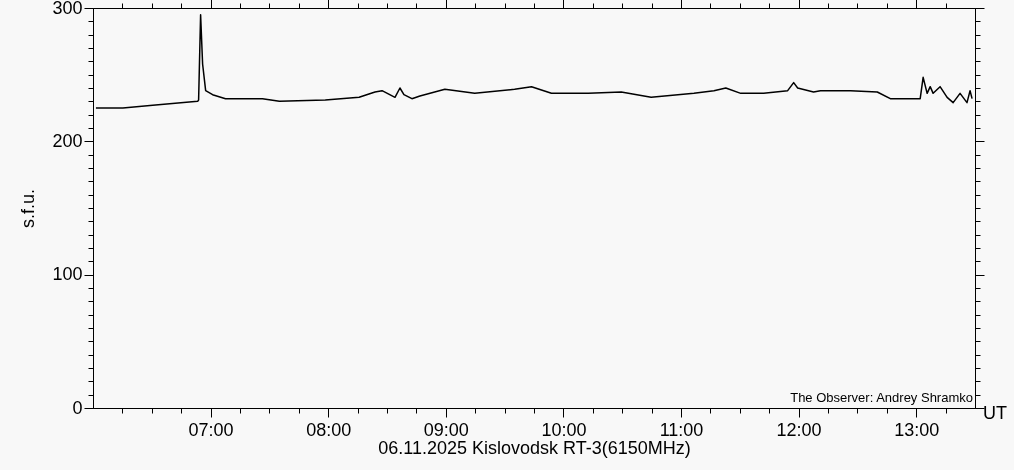 Image resolution: width=1014 pixels, height=470 pixels. What do you see at coordinates (67, 274) in the screenshot?
I see `y-tick-label: 100` at bounding box center [67, 274].